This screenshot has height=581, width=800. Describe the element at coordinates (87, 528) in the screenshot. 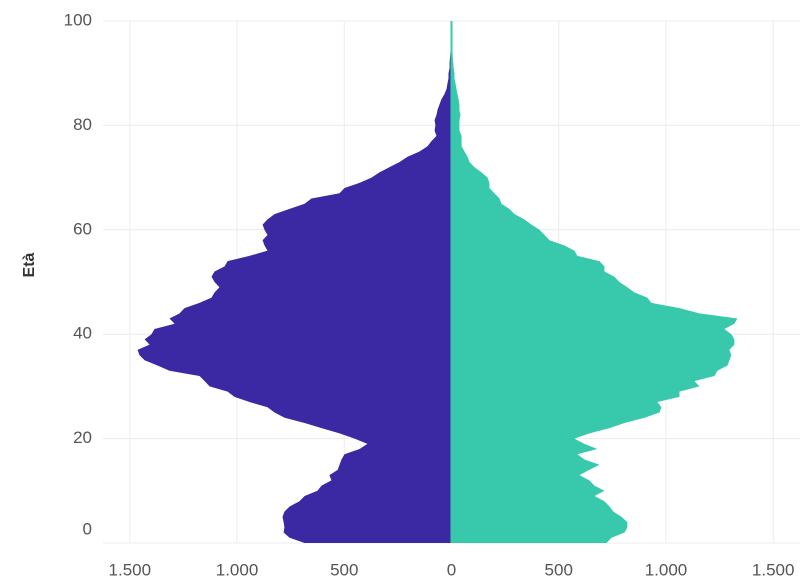

I see `y-tick-label: 0` at that location.